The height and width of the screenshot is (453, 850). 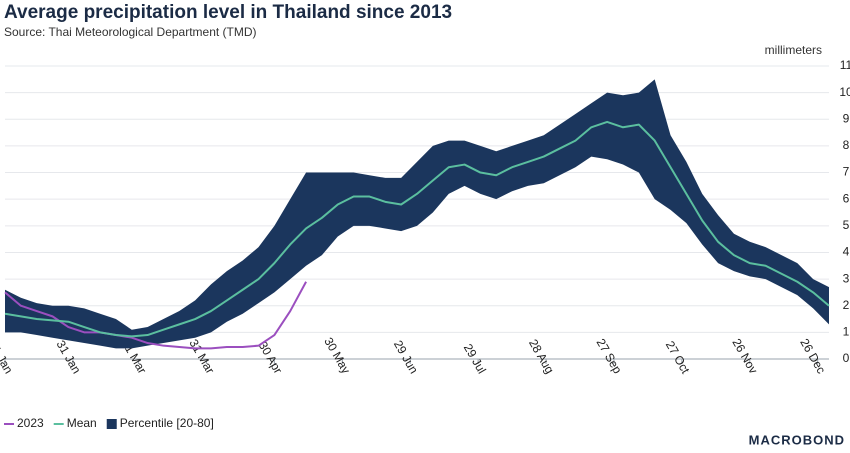 I want to click on y-tick-label: 1, so click(x=846, y=332).